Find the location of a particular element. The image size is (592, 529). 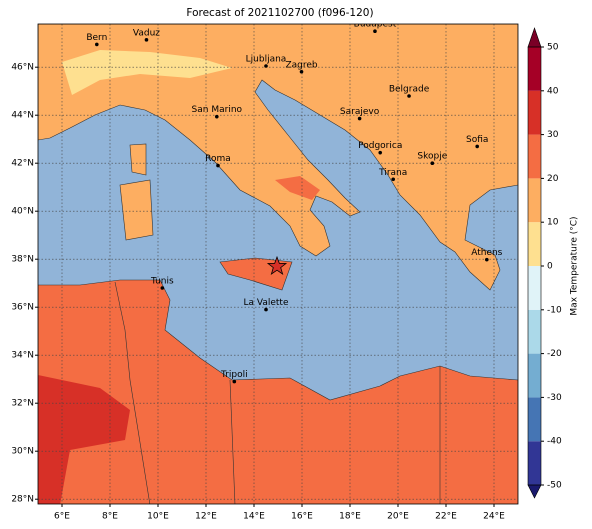

x-tick-label: 14°E is located at coordinates (254, 517).